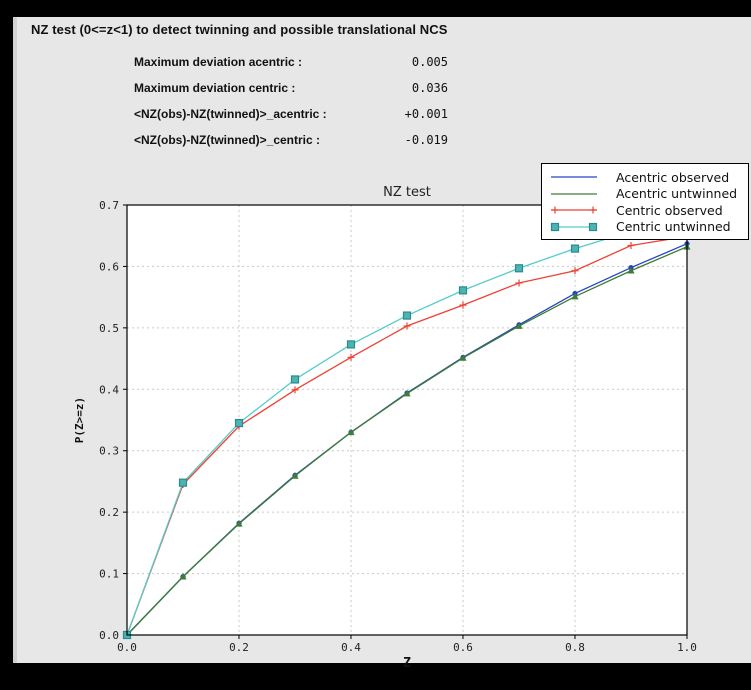 The height and width of the screenshot is (690, 751). I want to click on legend-item: Centric observed, so click(645, 210).